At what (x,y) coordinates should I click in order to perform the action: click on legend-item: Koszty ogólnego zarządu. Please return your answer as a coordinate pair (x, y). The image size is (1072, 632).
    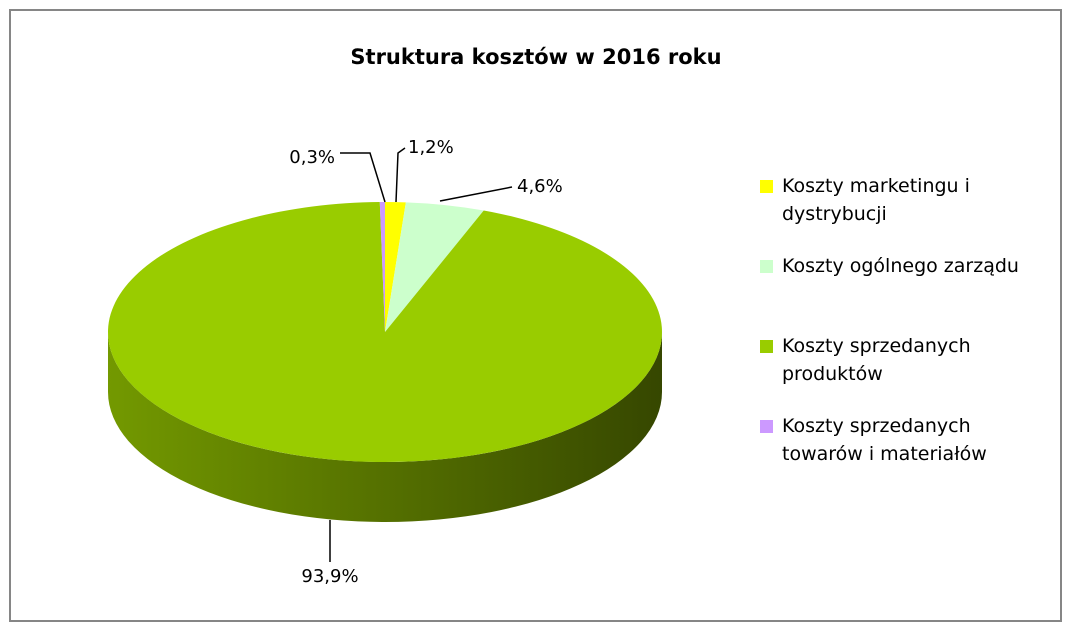
    Looking at the image, I should click on (889, 266).